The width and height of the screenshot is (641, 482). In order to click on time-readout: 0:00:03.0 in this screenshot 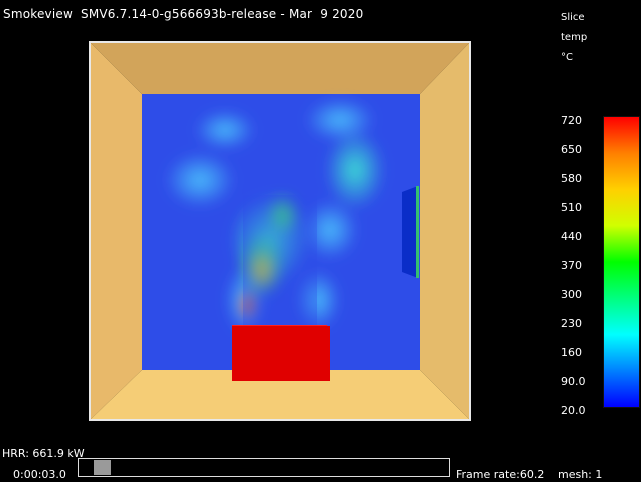, I will do `click(39, 474)`.